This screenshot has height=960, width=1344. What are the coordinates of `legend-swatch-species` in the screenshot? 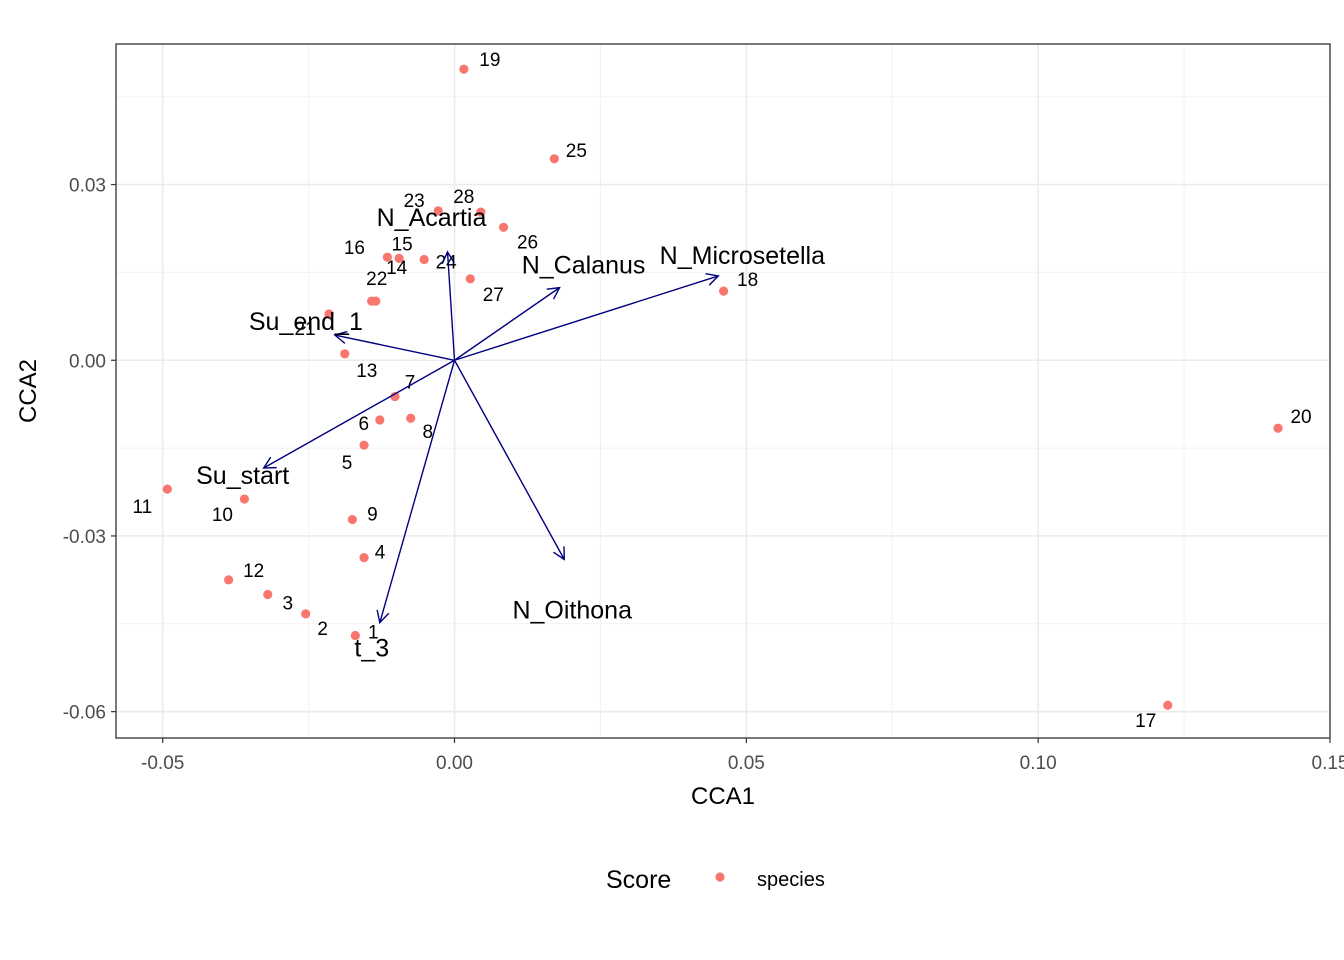 It's located at (720, 877).